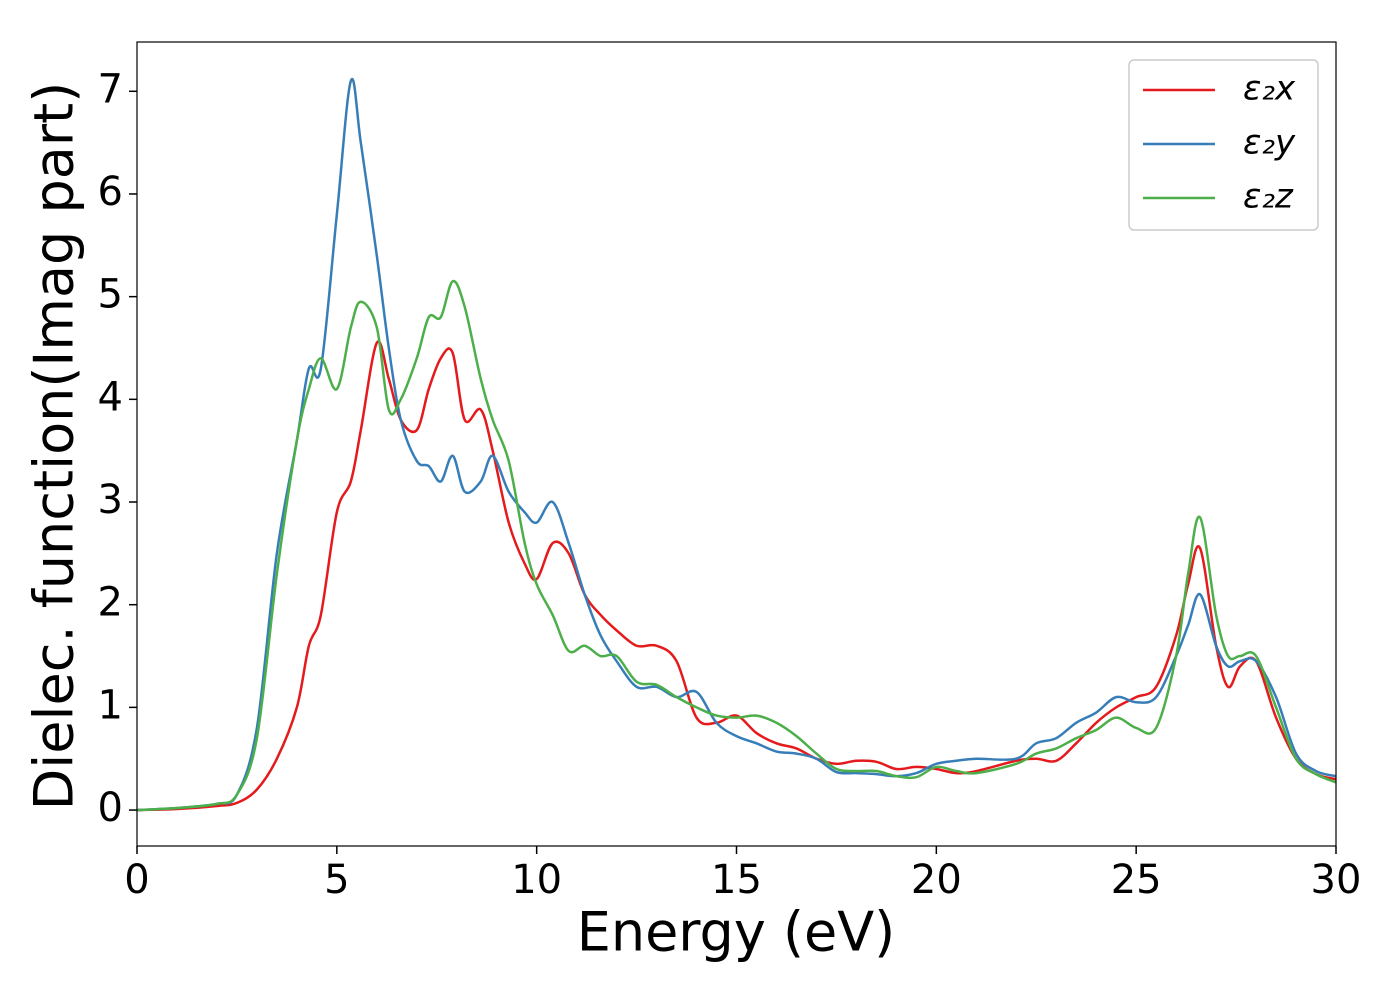 The height and width of the screenshot is (1000, 1400). What do you see at coordinates (336, 880) in the screenshot?
I see `x-tick-label: 5` at bounding box center [336, 880].